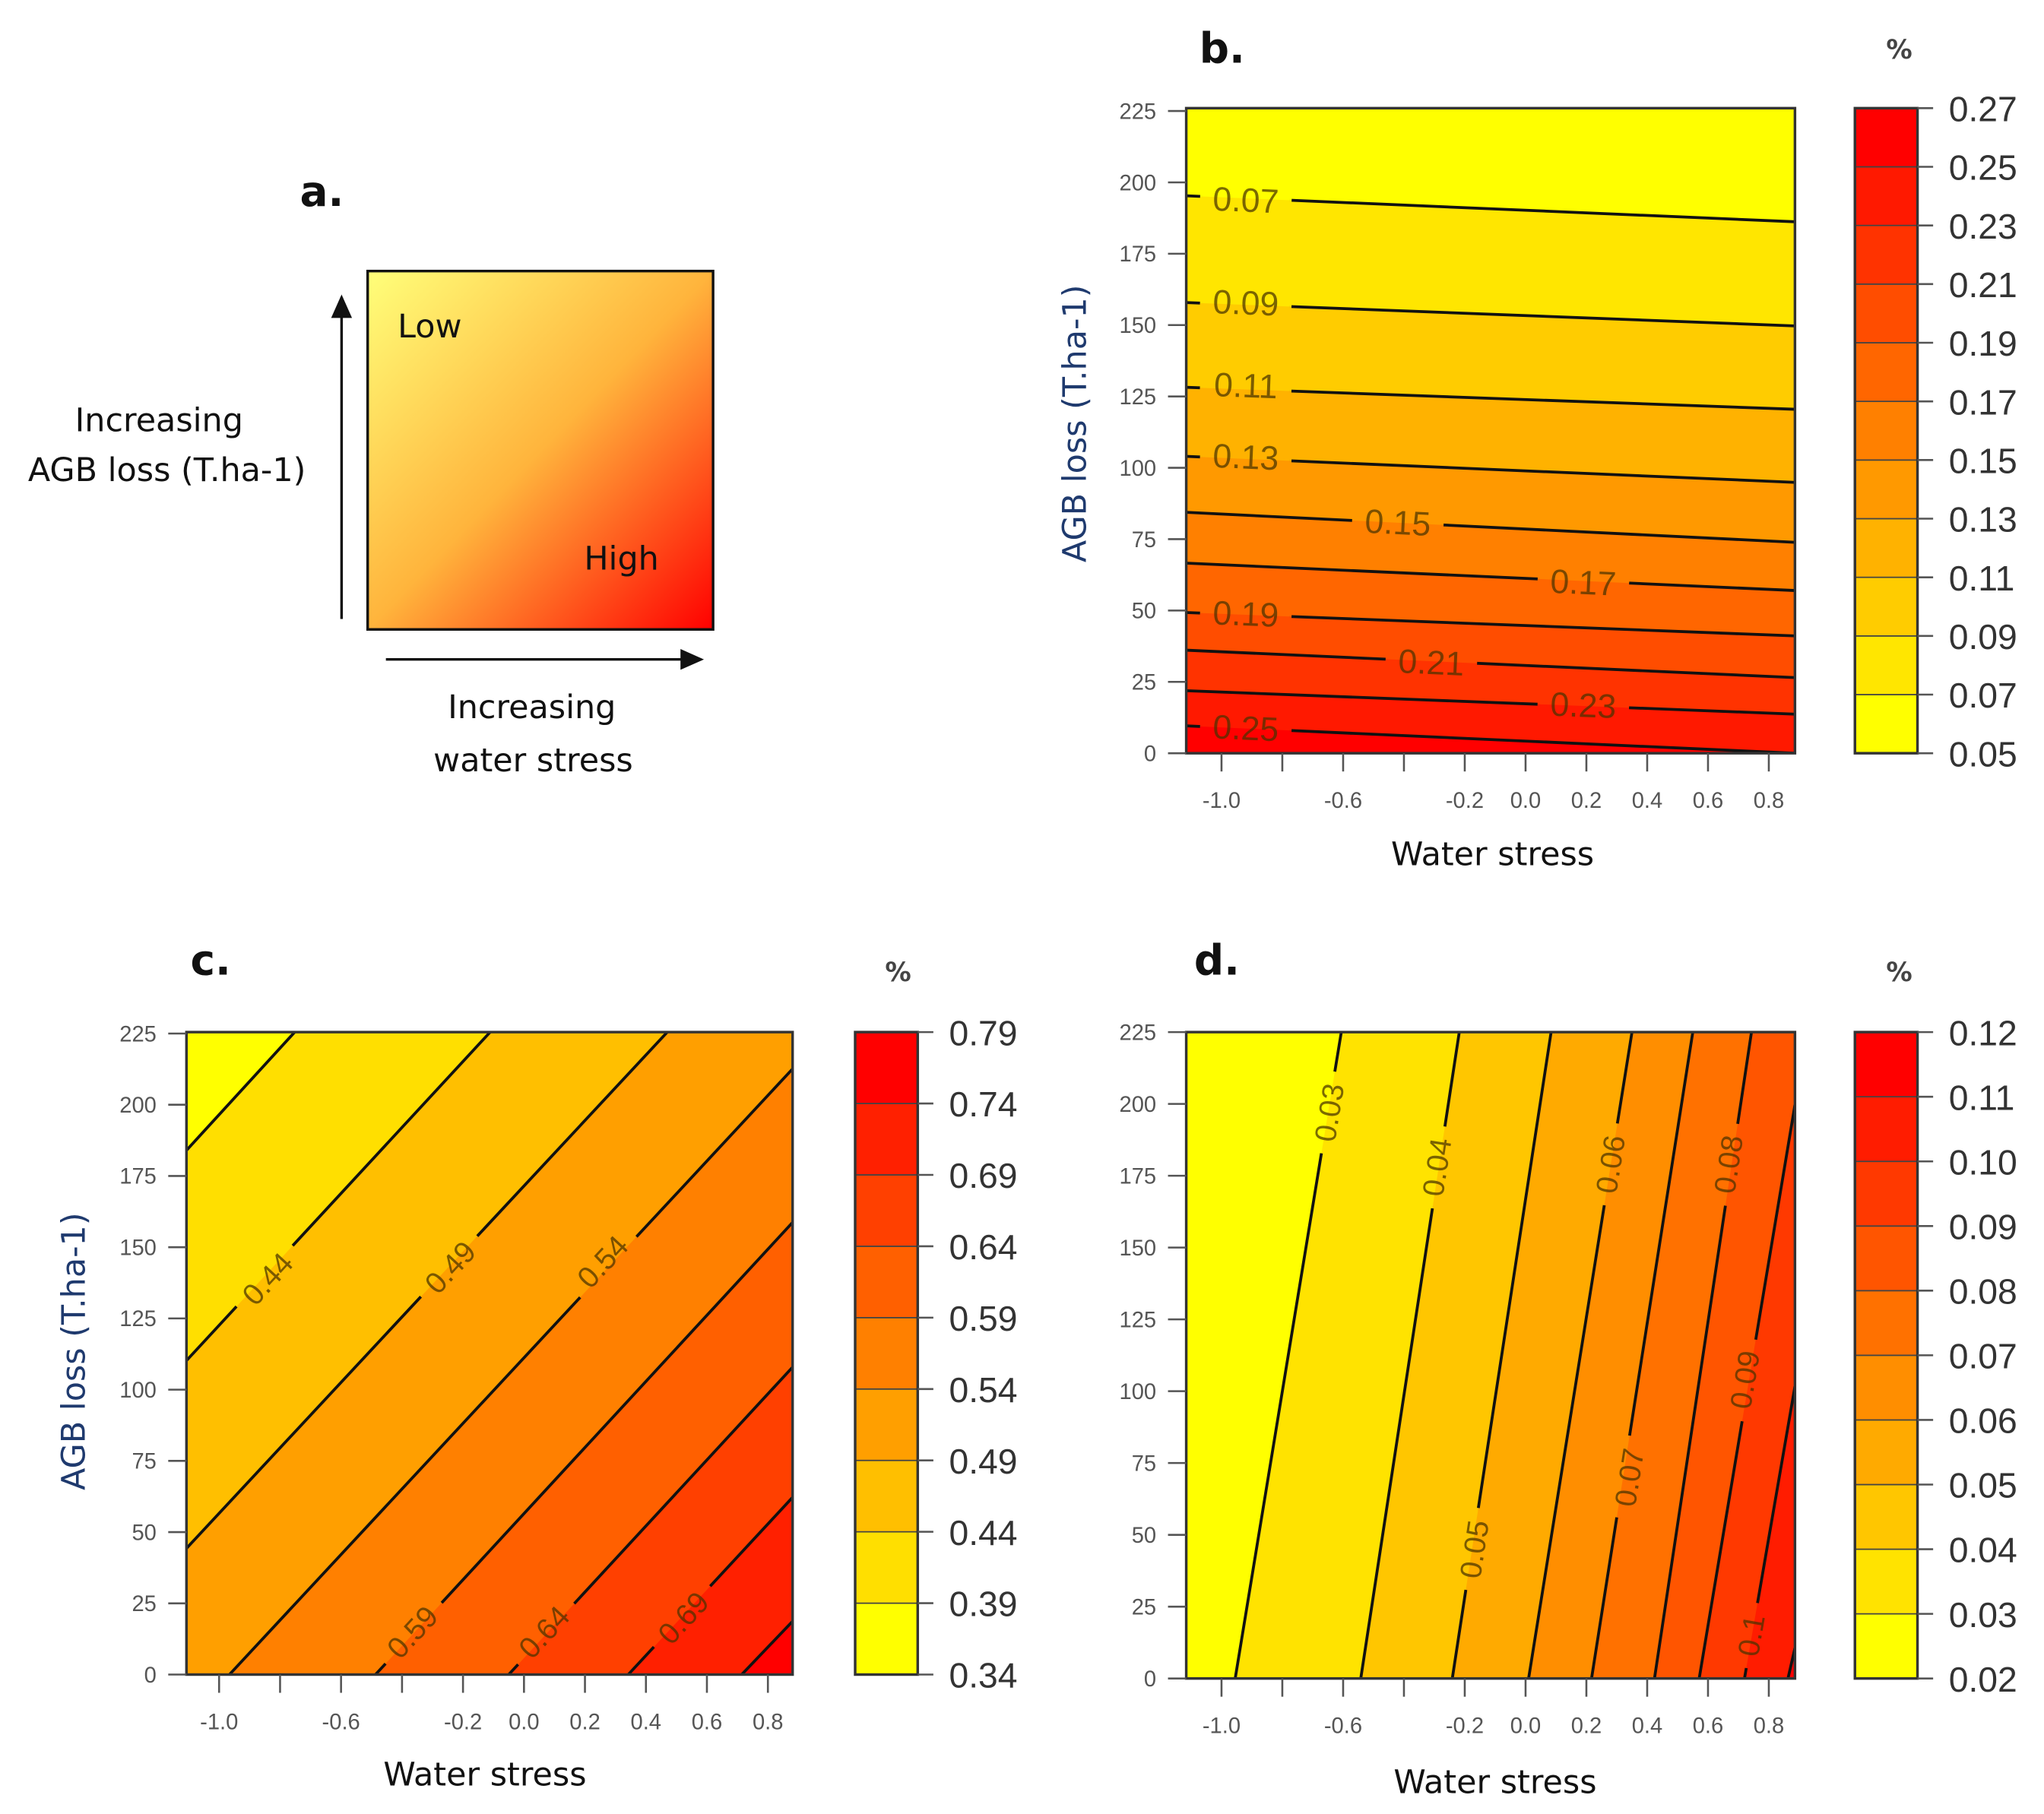 The width and height of the screenshot is (2044, 1814). I want to click on contour-line-0.07, so click(1490, 208).